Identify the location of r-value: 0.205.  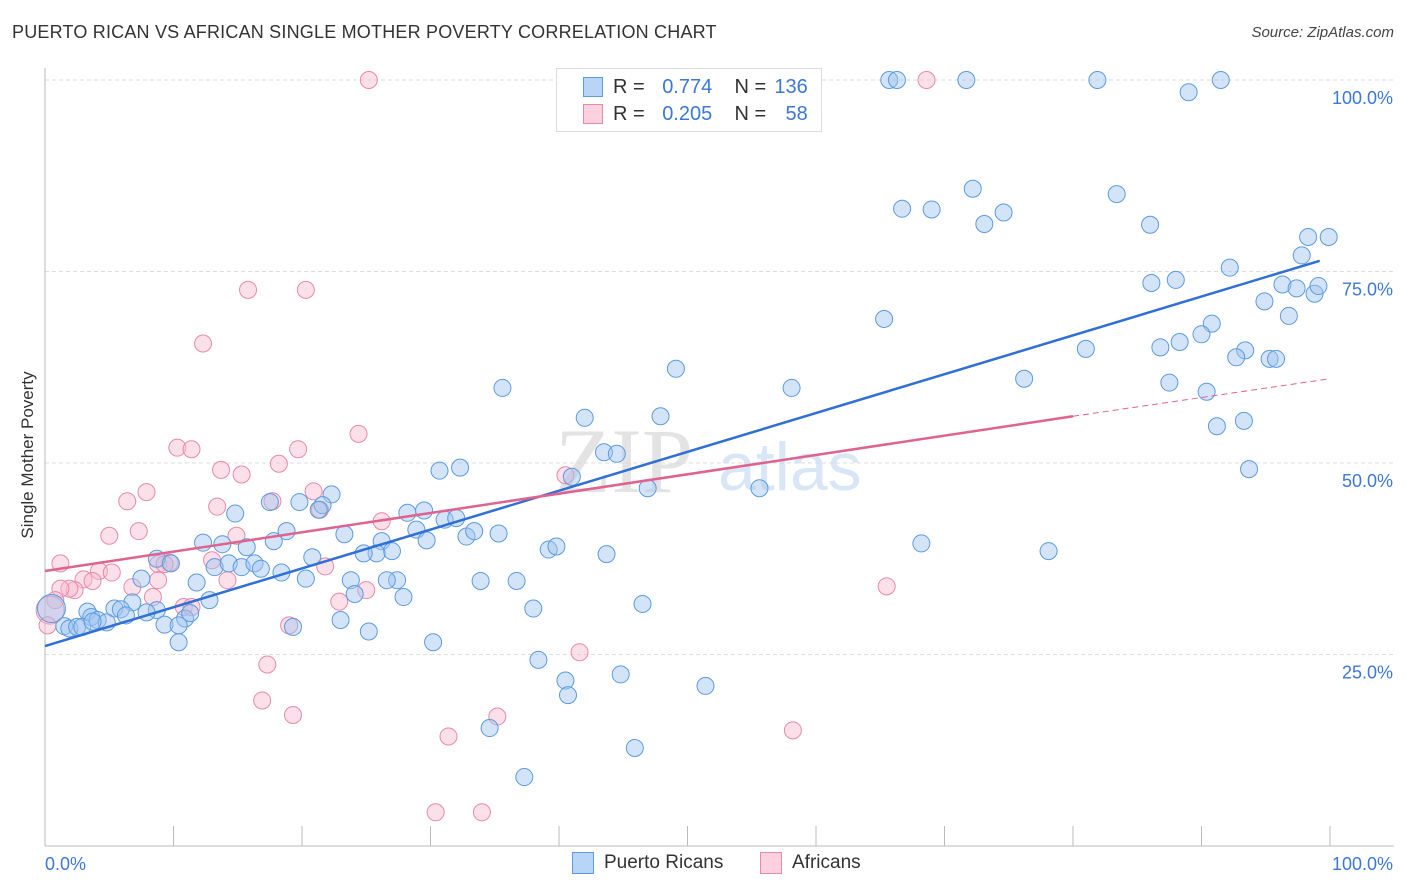
(687, 113).